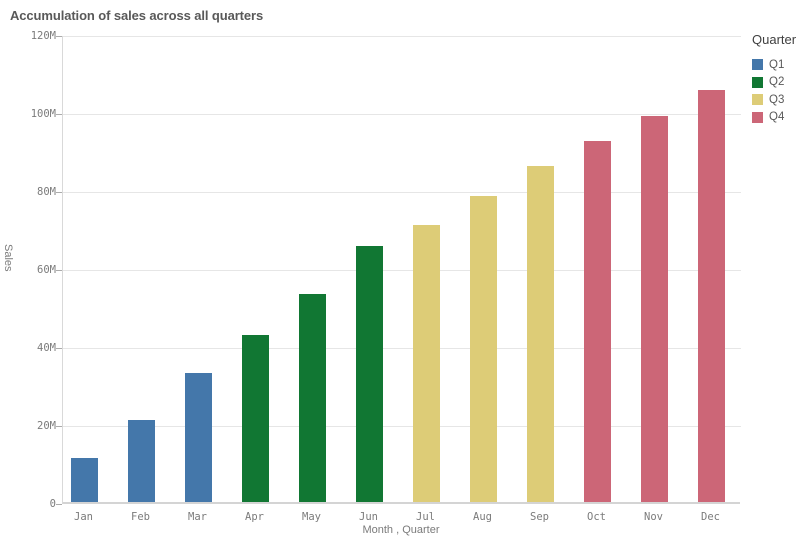  I want to click on legend-item-q4: Q4, so click(776, 118).